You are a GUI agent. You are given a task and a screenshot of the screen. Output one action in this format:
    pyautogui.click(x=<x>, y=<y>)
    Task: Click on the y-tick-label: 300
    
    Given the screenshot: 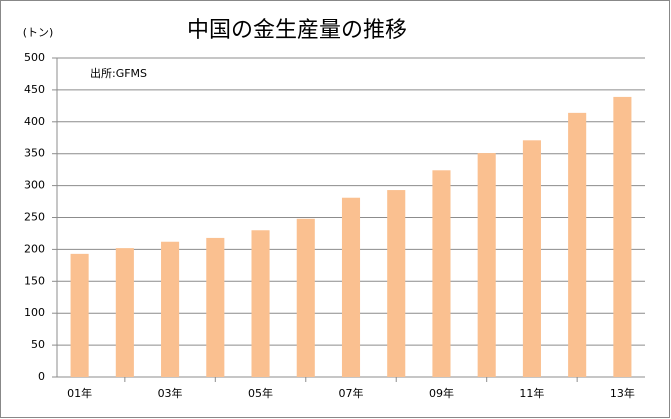 What is the action you would take?
    pyautogui.click(x=34, y=185)
    